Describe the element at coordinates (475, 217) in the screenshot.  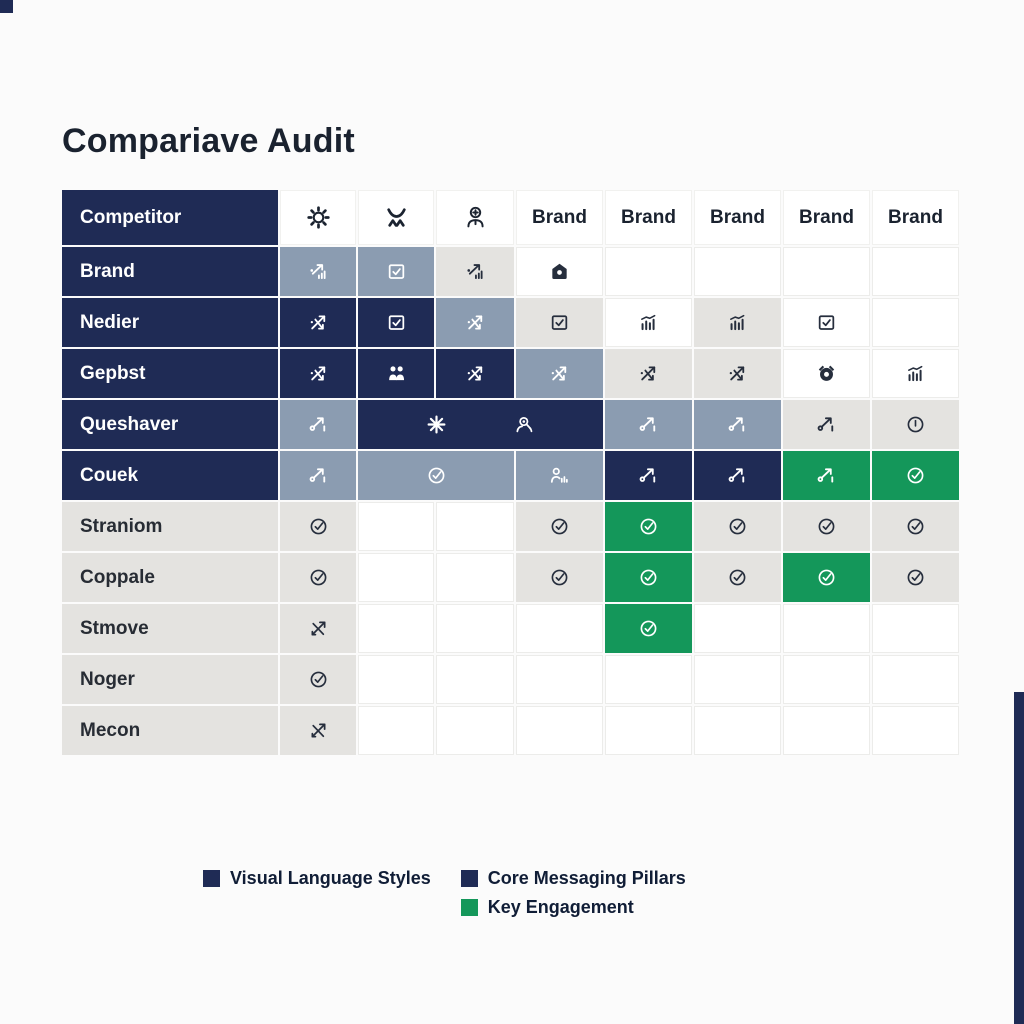
I see `engineer-plus-icon` at that location.